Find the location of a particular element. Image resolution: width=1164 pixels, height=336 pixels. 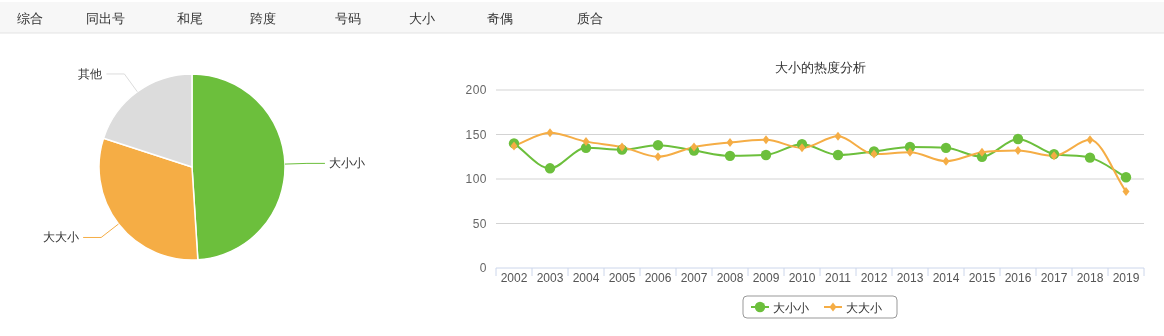

x-tick-label: 2017 is located at coordinates (1054, 278).